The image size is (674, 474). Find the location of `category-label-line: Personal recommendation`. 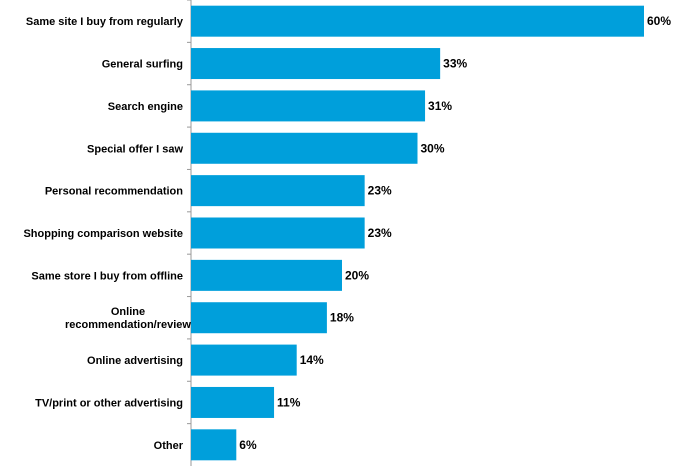

category-label-line: Personal recommendation is located at coordinates (114, 192).